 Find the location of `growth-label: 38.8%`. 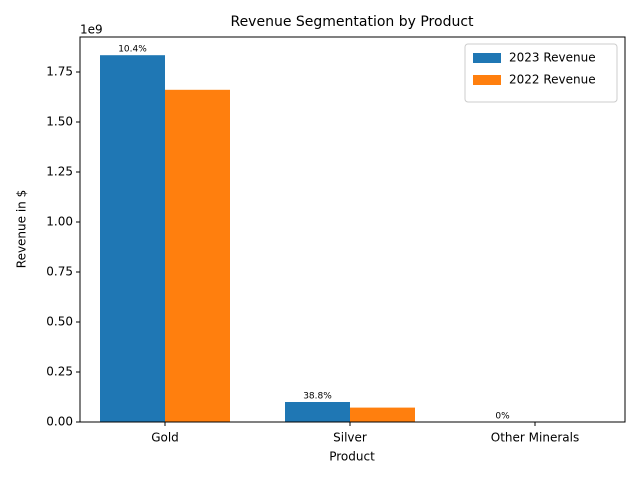

growth-label: 38.8% is located at coordinates (317, 397).